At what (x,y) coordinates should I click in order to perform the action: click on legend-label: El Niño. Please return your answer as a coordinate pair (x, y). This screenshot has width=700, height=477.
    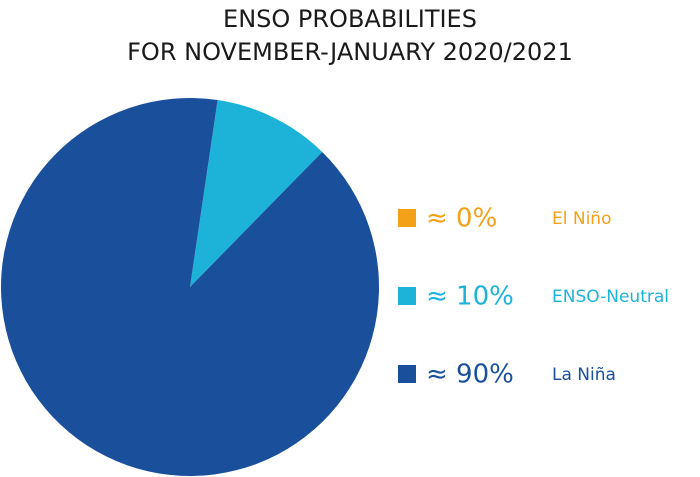
    Looking at the image, I should click on (581, 219).